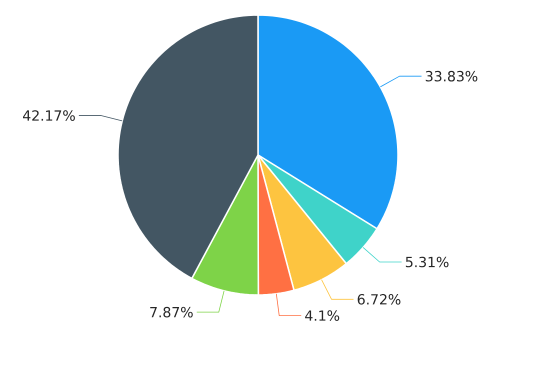 The width and height of the screenshot is (550, 367). Describe the element at coordinates (171, 312) in the screenshot. I see `data-label: 7.87%` at that location.